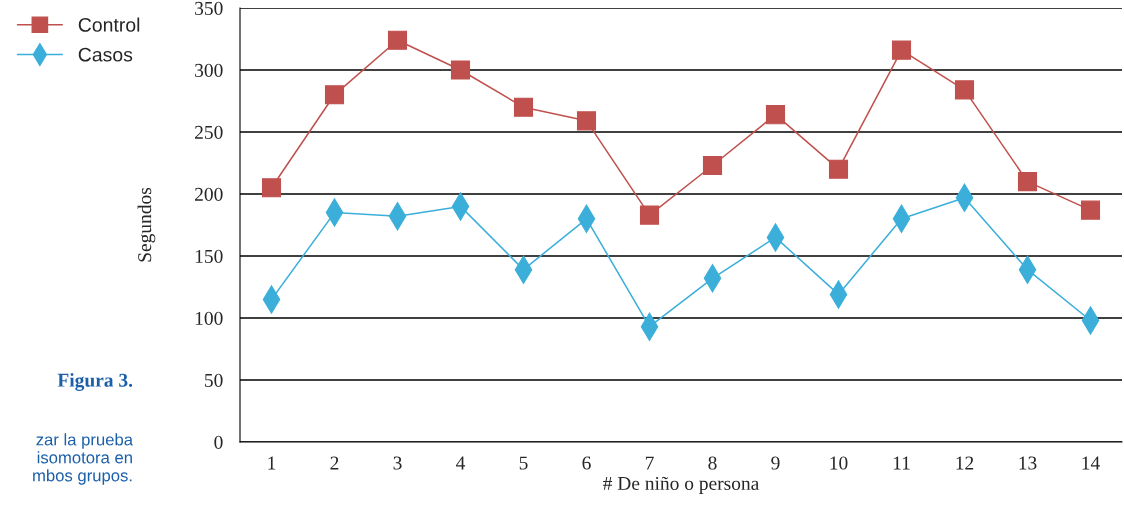 The image size is (1124, 506). Describe the element at coordinates (209, 70) in the screenshot. I see `y-tick-label: 300` at that location.